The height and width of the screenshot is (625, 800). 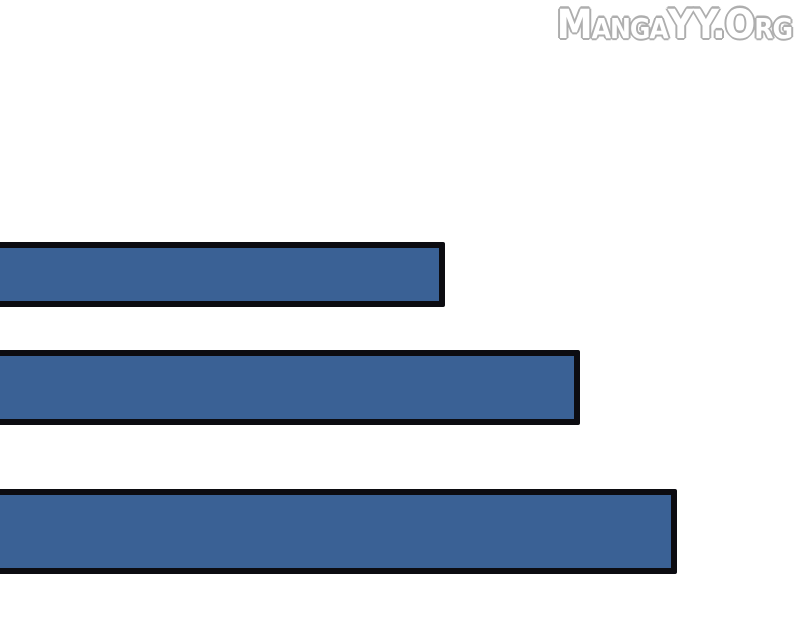 I want to click on site-watermark: MangaYY.Org, so click(x=675, y=25).